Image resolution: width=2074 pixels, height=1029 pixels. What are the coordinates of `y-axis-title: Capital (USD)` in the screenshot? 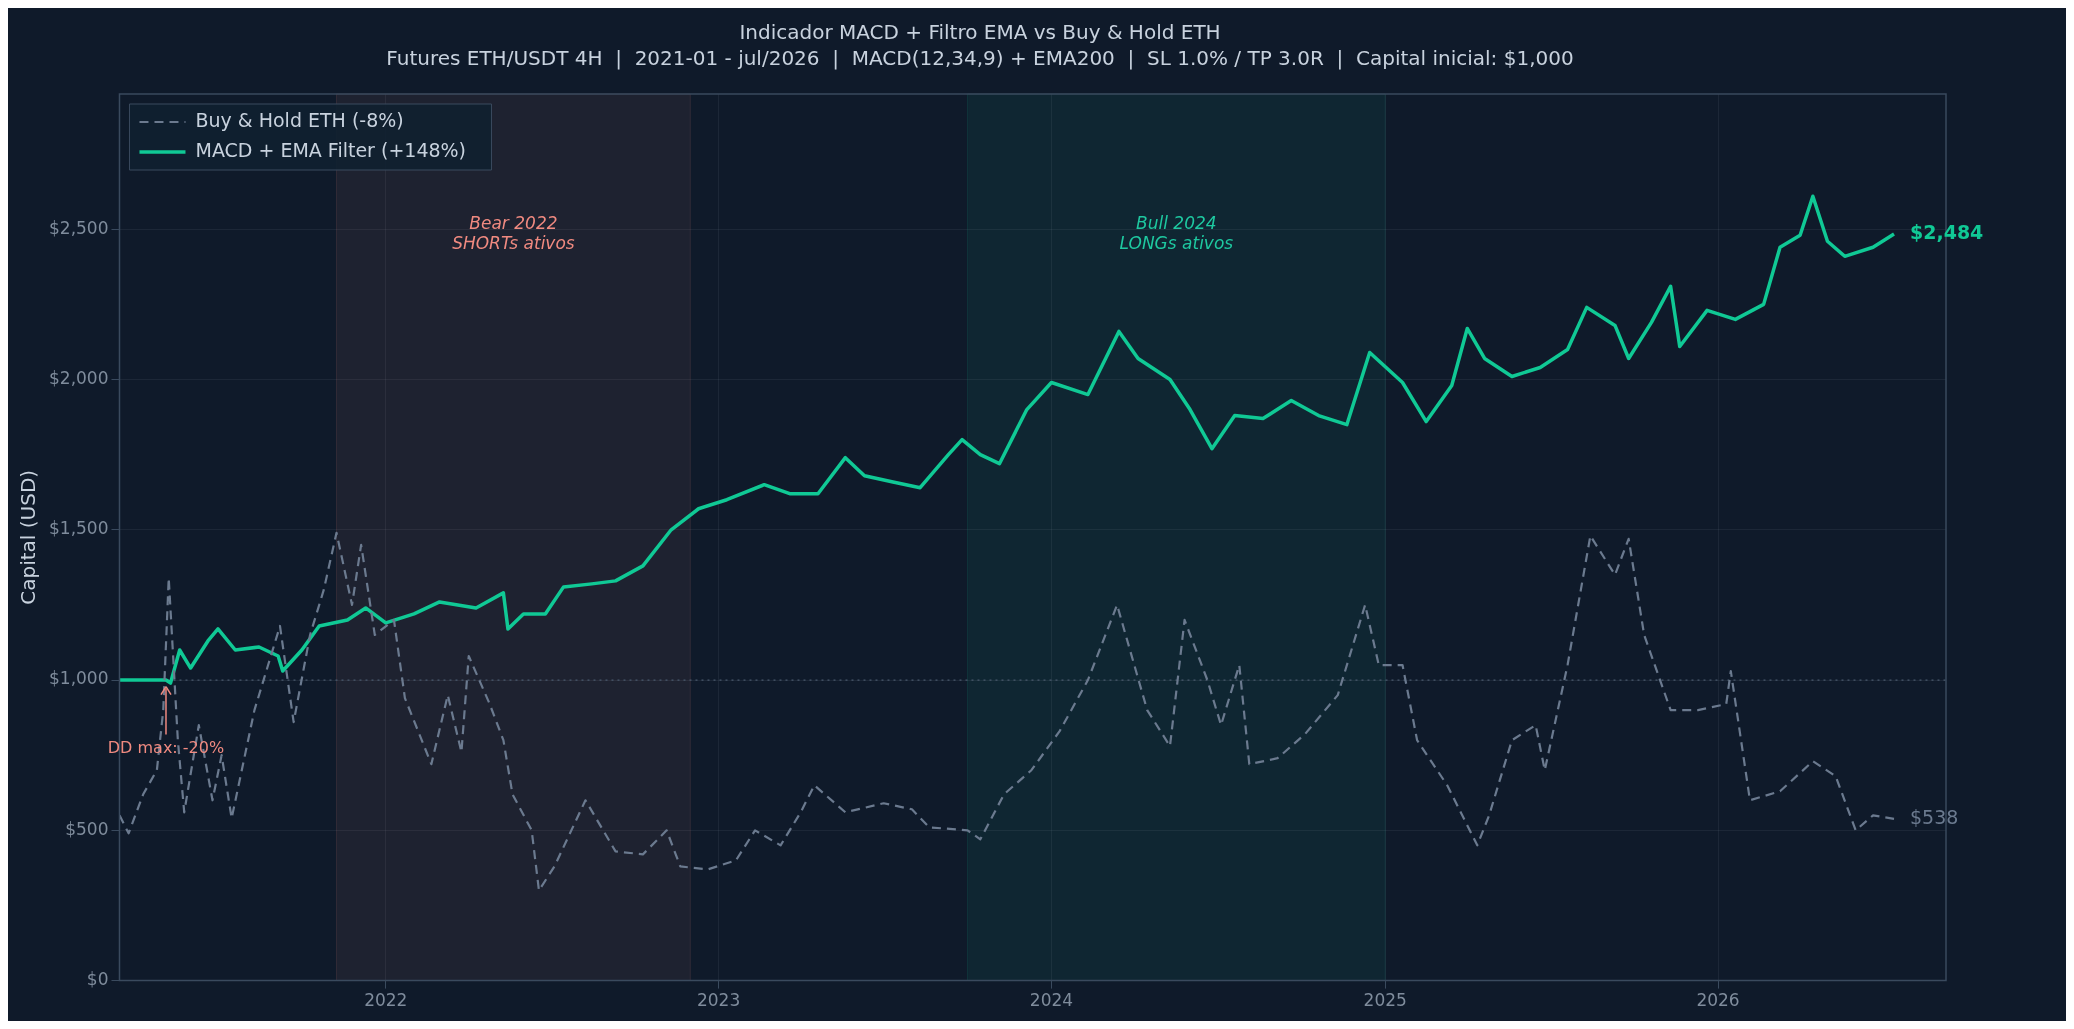 It's located at (28, 537).